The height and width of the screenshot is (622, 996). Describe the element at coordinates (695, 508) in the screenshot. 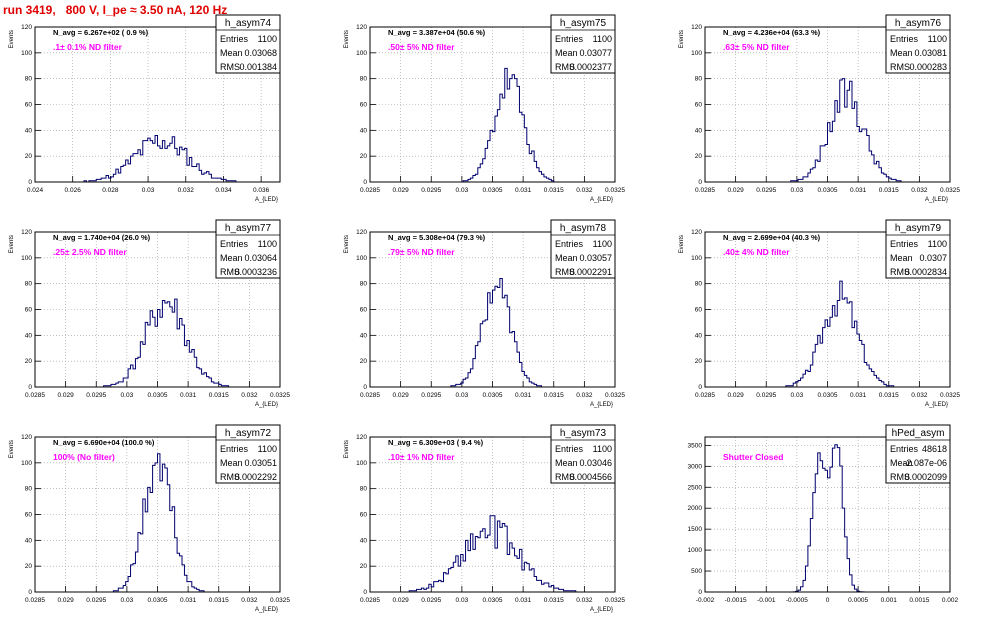

I see `y-tick-label: 2000` at that location.